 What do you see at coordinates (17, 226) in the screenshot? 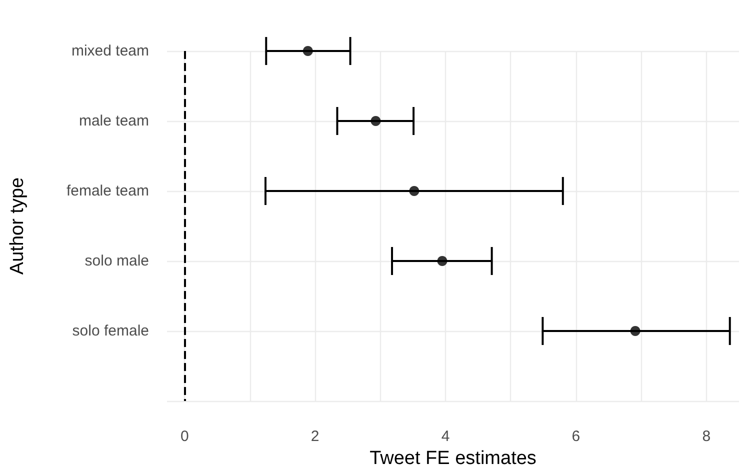
I see `y-axis-title: Author type` at bounding box center [17, 226].